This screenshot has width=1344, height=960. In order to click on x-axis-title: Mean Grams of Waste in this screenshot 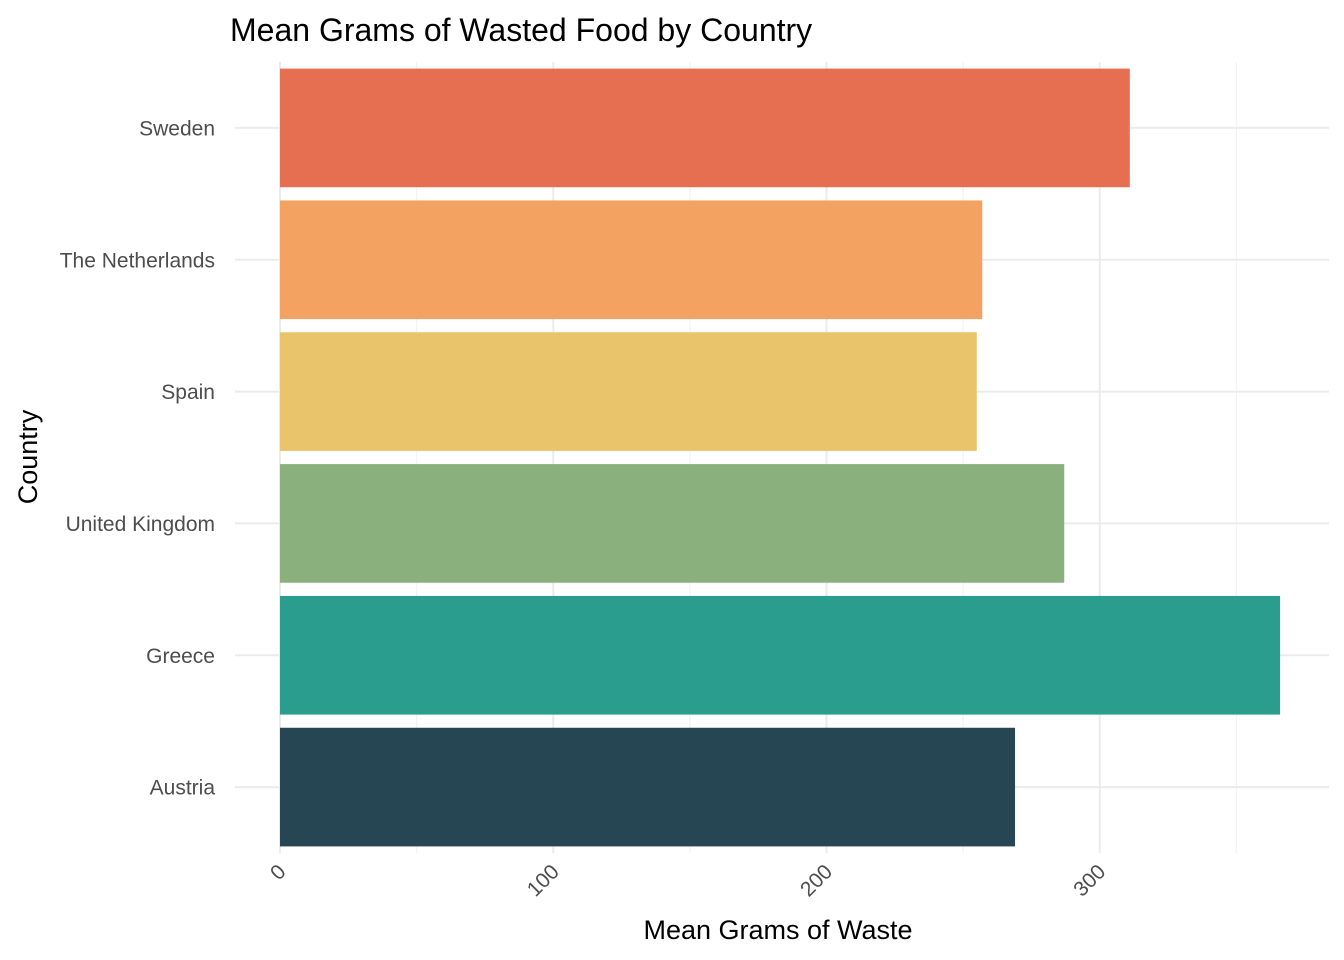, I will do `click(777, 930)`.